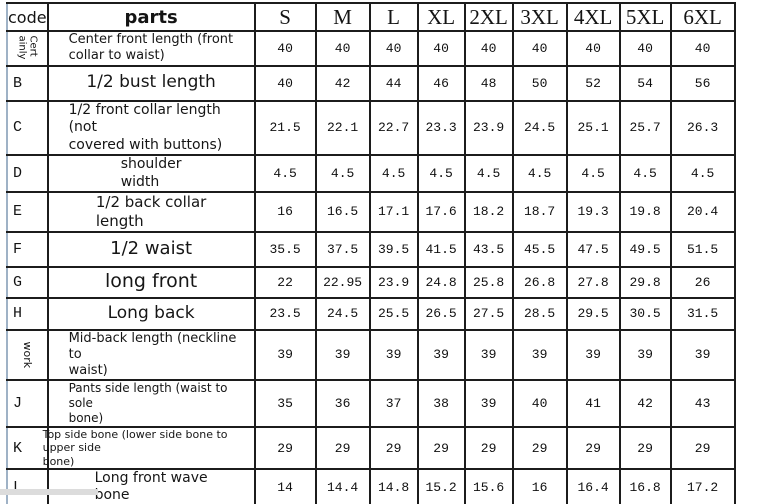 Image resolution: width=775 pixels, height=504 pixels. Describe the element at coordinates (27, 17) in the screenshot. I see `header-code: code` at that location.